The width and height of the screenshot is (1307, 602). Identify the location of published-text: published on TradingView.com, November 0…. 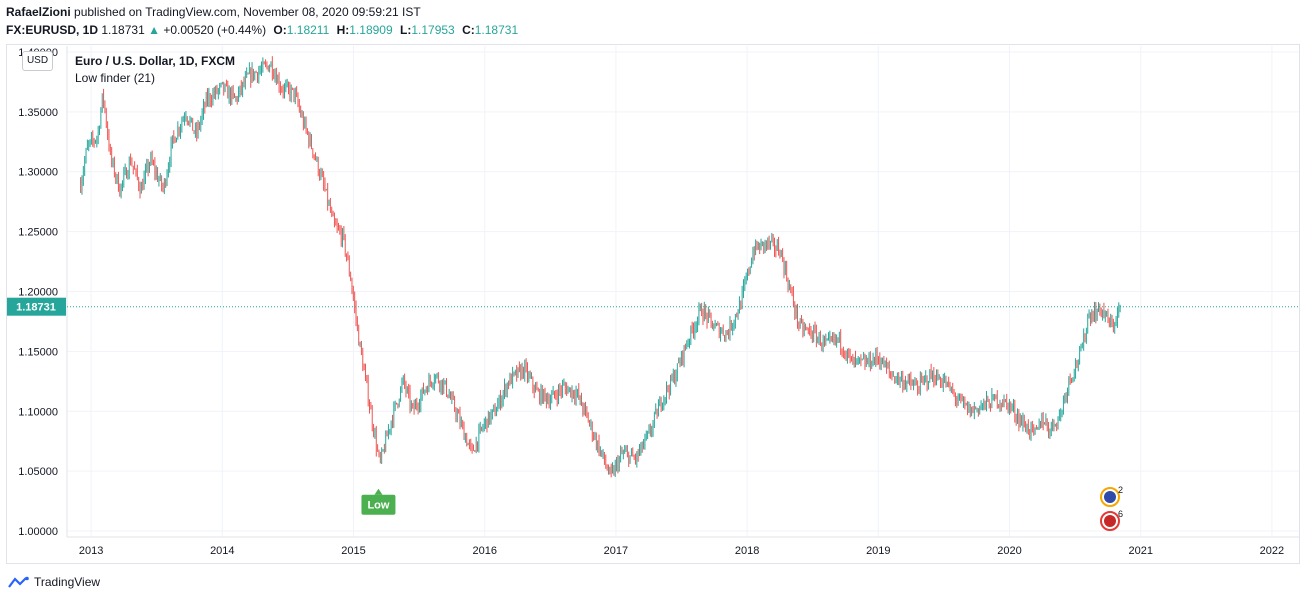
(247, 12).